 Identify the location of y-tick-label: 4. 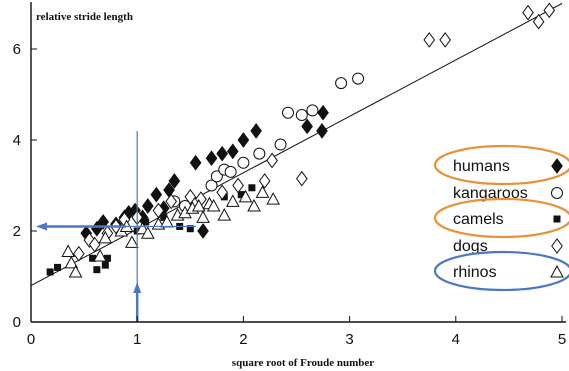
(17, 140).